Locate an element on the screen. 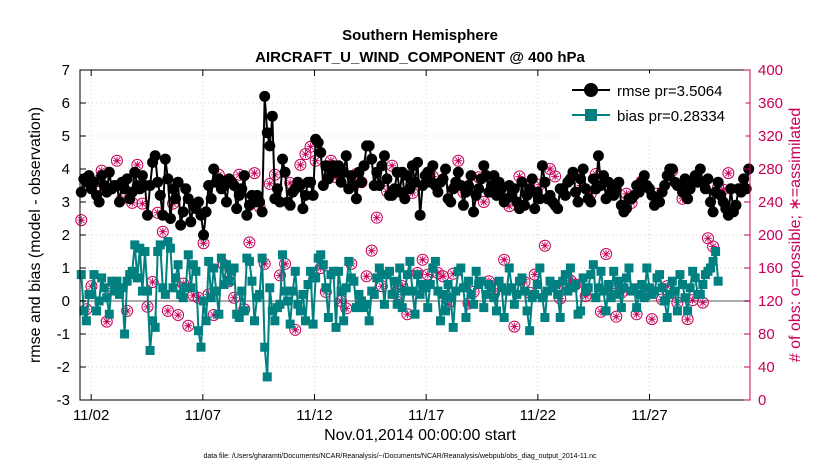 The height and width of the screenshot is (470, 830). x-tick-label: 11/27 is located at coordinates (649, 415).